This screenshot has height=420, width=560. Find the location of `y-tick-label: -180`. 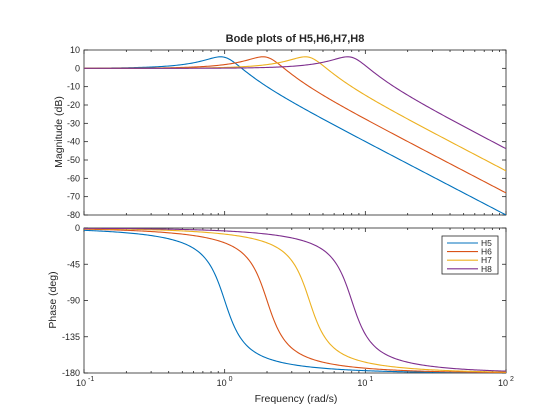

y-tick-label: -180 is located at coordinates (71, 373).